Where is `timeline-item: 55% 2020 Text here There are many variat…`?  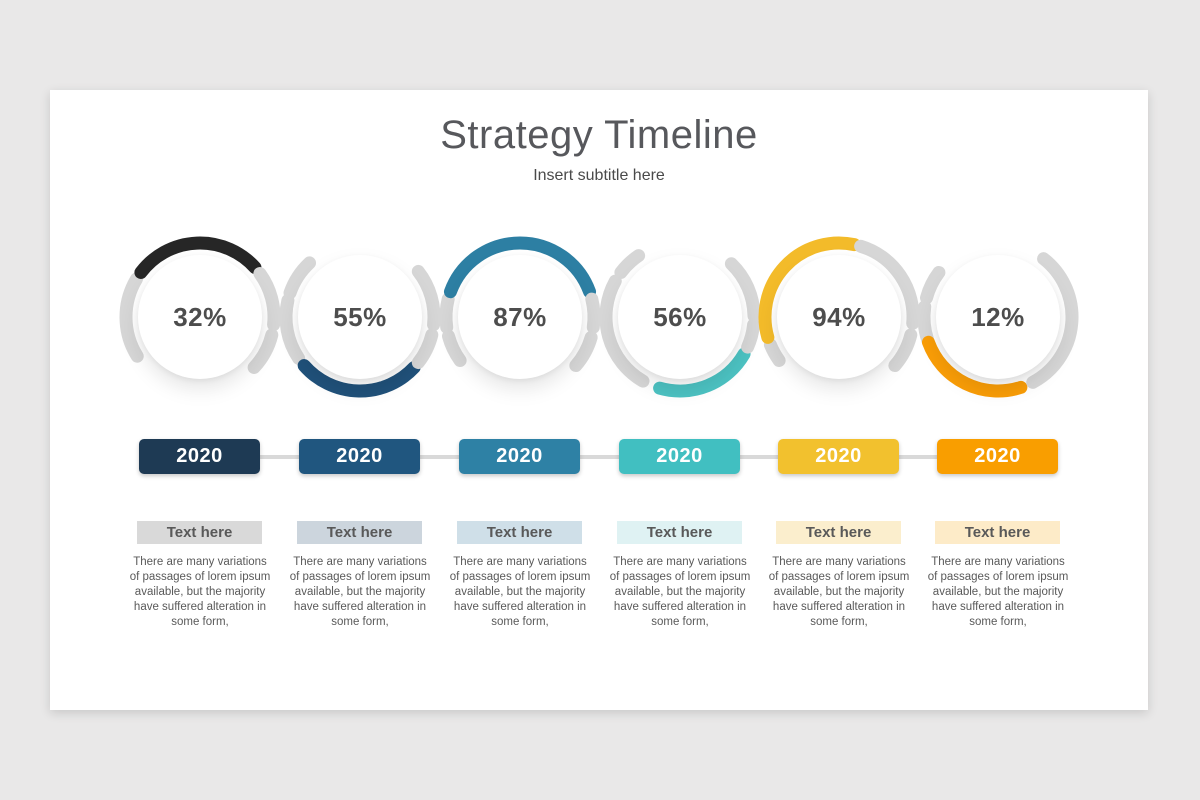
timeline-item: 55% 2020 Text here There are many variat… is located at coordinates (360, 471).